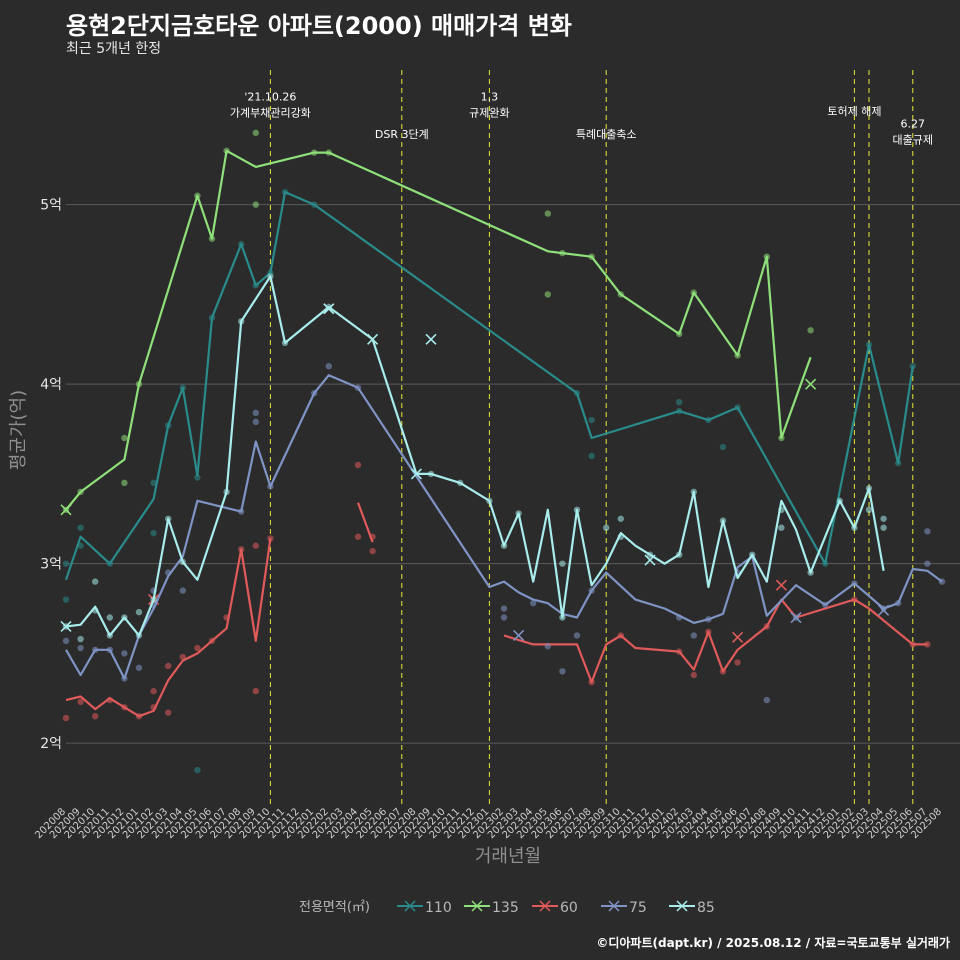 This screenshot has height=960, width=960. Describe the element at coordinates (505, 908) in the screenshot. I see `legend-label: 135` at that location.